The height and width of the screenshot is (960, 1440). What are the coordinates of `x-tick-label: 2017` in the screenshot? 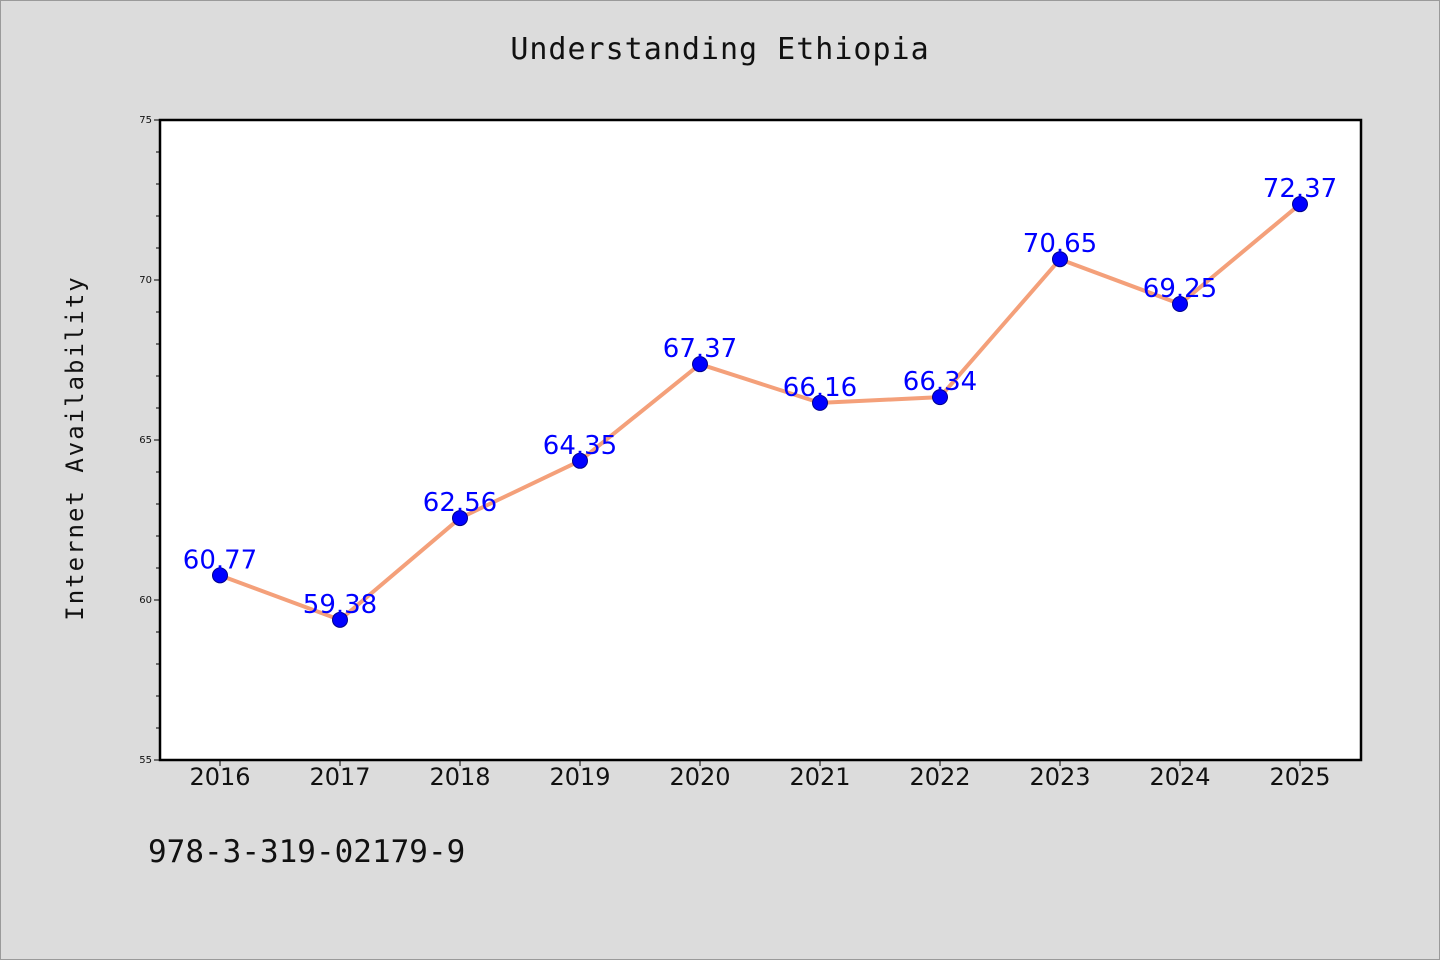 It's located at (339, 777).